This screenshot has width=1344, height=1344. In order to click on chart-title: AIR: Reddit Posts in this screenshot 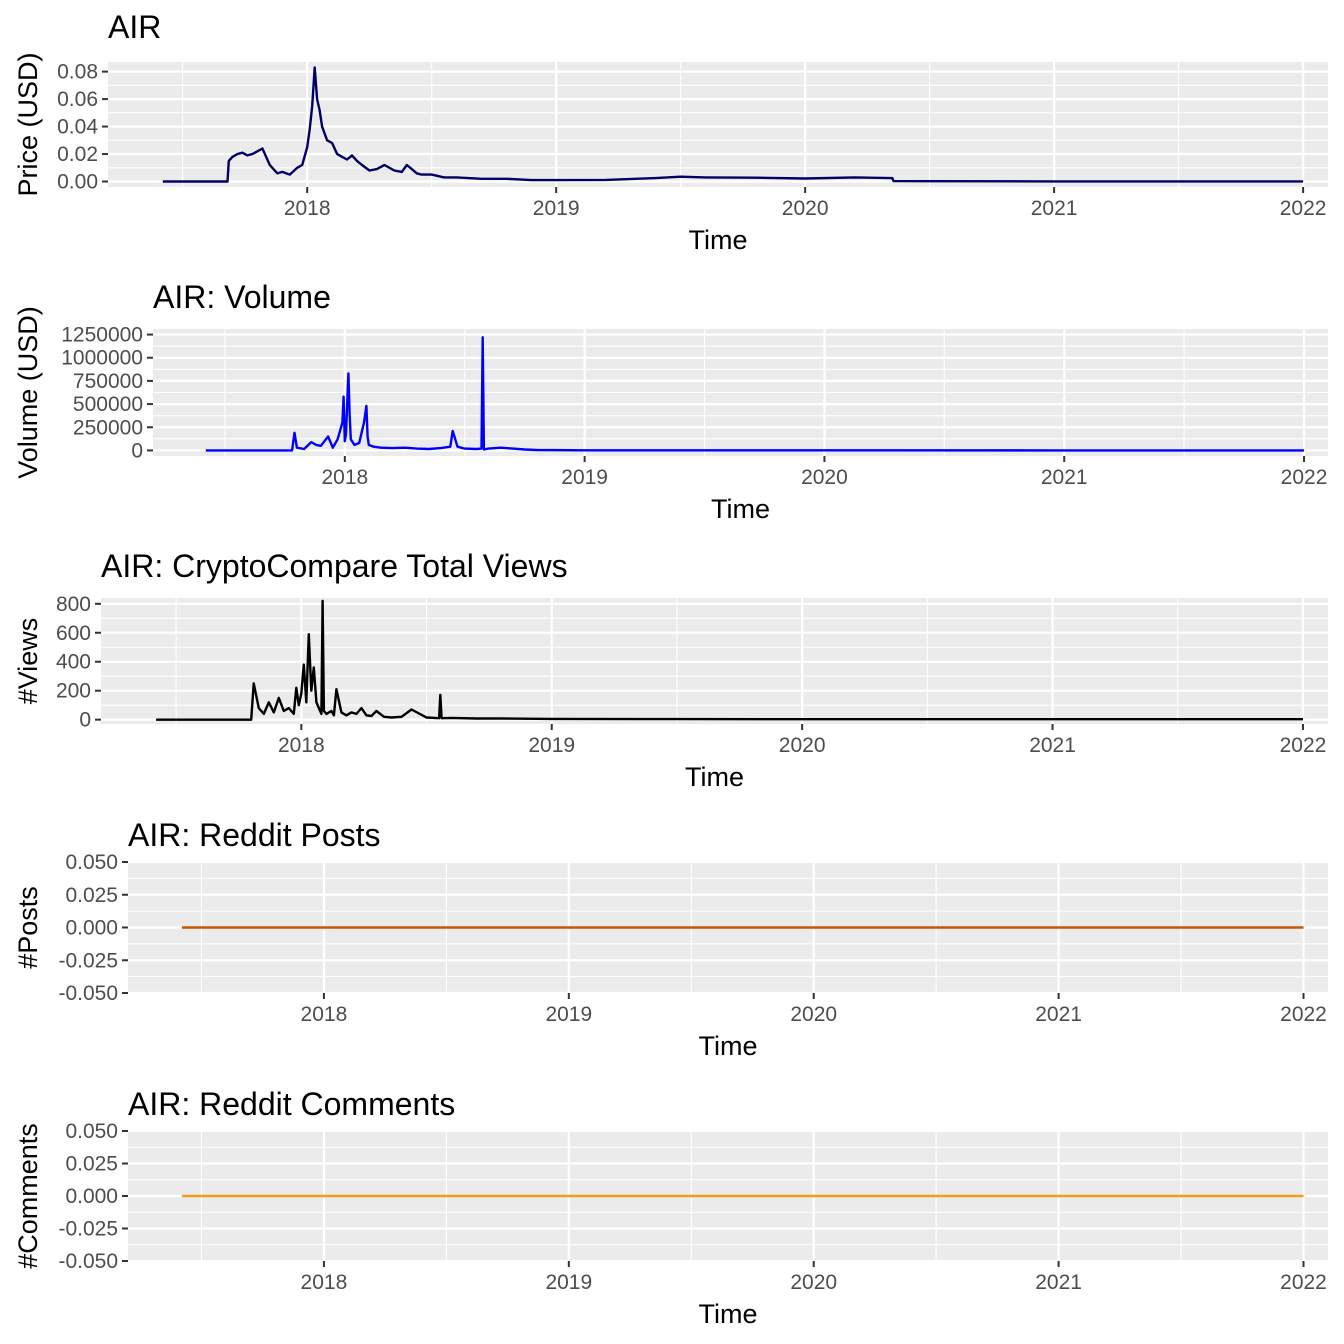, I will do `click(254, 835)`.